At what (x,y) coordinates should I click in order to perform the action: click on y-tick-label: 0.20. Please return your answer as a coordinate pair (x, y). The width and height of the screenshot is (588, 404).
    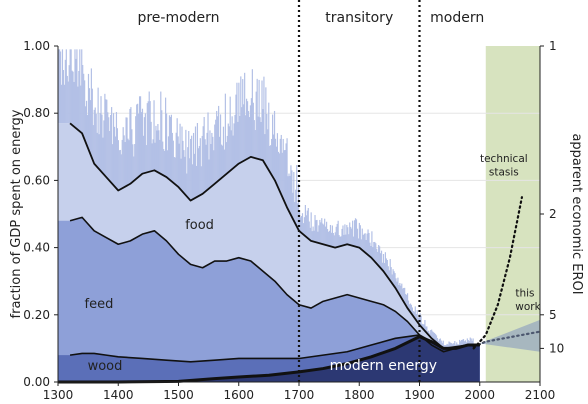
    Looking at the image, I should click on (36, 315).